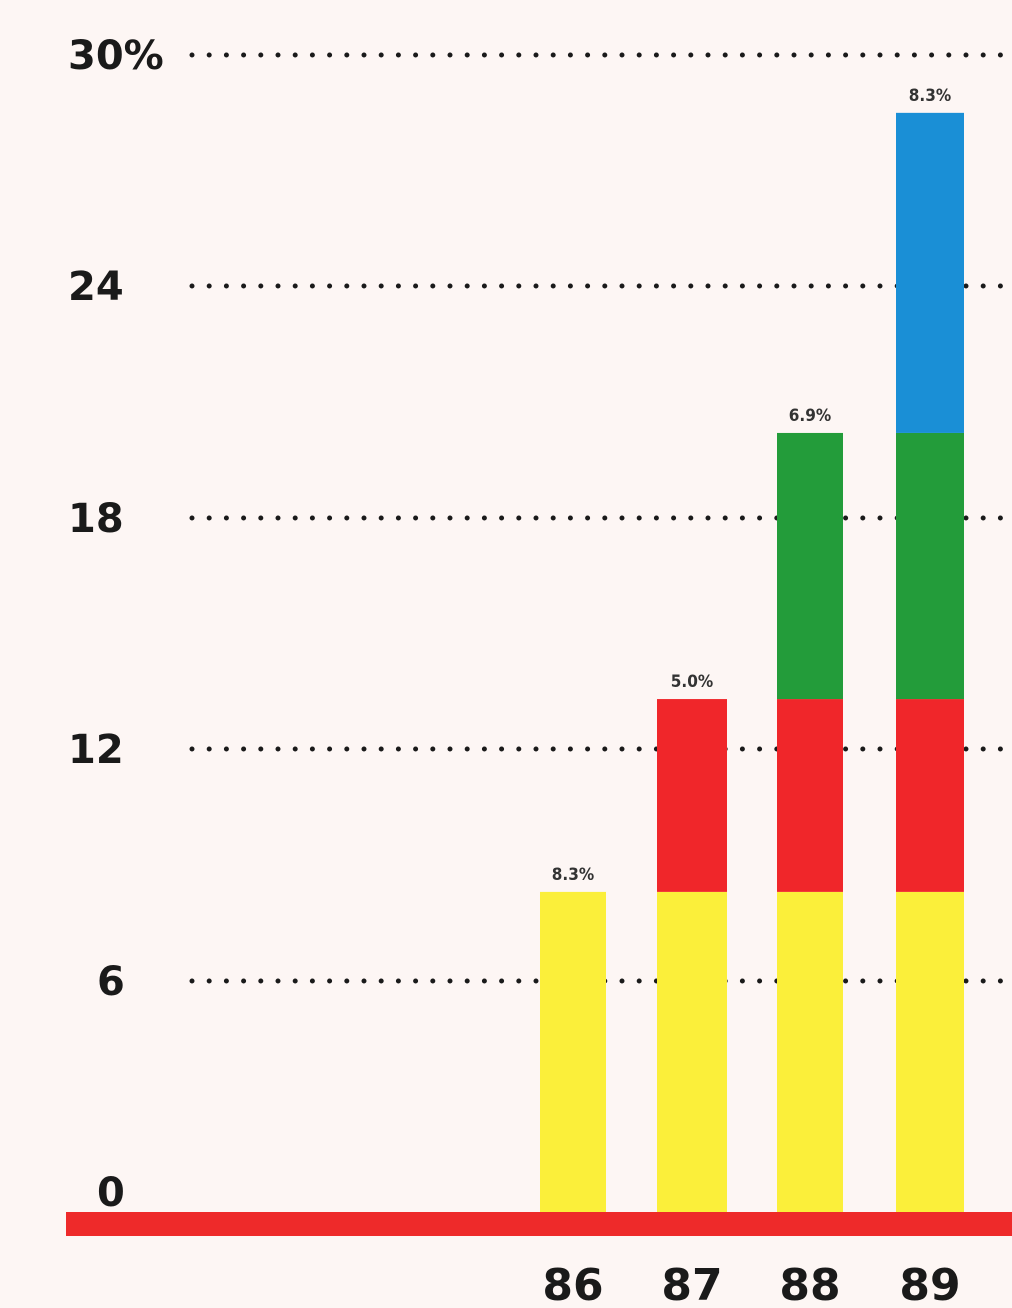 The image size is (1012, 1308). What do you see at coordinates (111, 1193) in the screenshot?
I see `y-tick-label: 0` at bounding box center [111, 1193].